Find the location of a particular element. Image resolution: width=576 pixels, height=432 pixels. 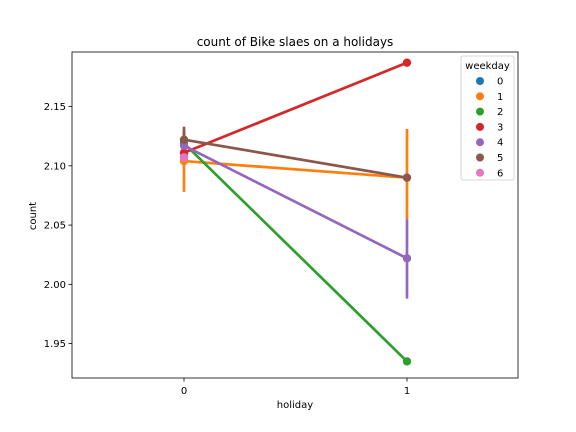

legend-label: 5 is located at coordinates (500, 158).